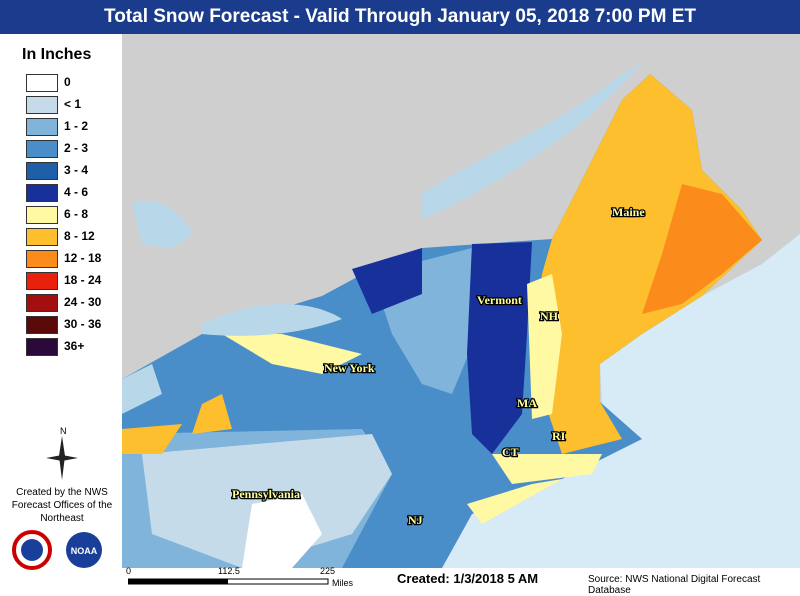 The image size is (800, 596). I want to click on state-label: New York, so click(349, 368).